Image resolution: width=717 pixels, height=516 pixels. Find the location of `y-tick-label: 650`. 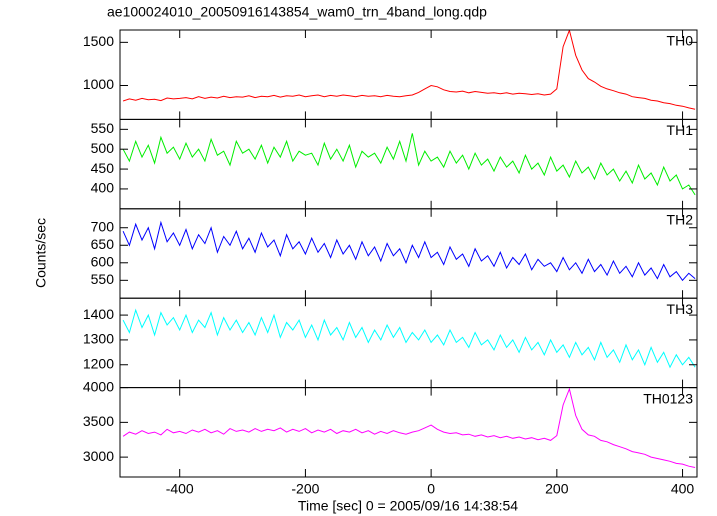

y-tick-label: 650 is located at coordinates (103, 244).